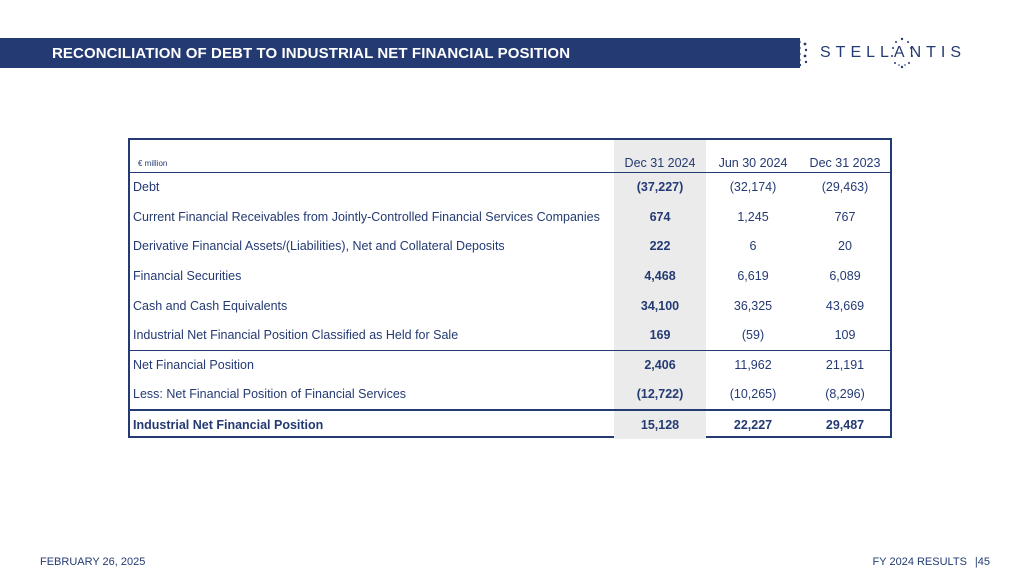  Describe the element at coordinates (845, 424) in the screenshot. I see `cell-value: 29,487` at that location.